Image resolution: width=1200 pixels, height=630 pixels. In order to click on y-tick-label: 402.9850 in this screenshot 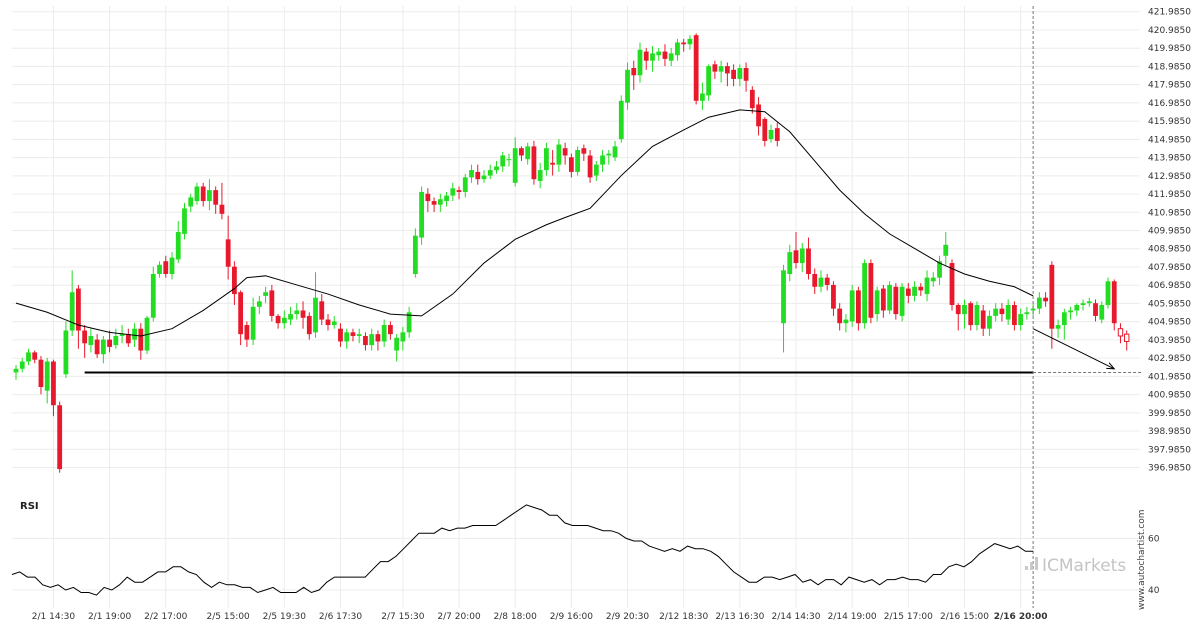, I will do `click(1169, 359)`.